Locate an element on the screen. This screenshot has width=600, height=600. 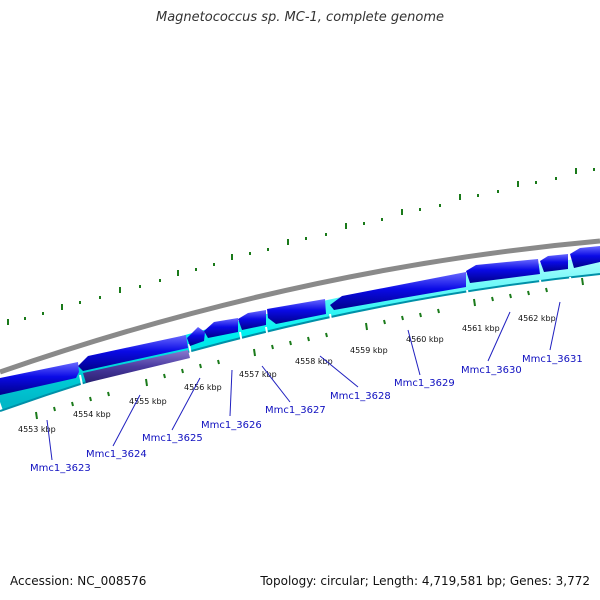
scale-label: 4555 kbp is located at coordinates (148, 401).